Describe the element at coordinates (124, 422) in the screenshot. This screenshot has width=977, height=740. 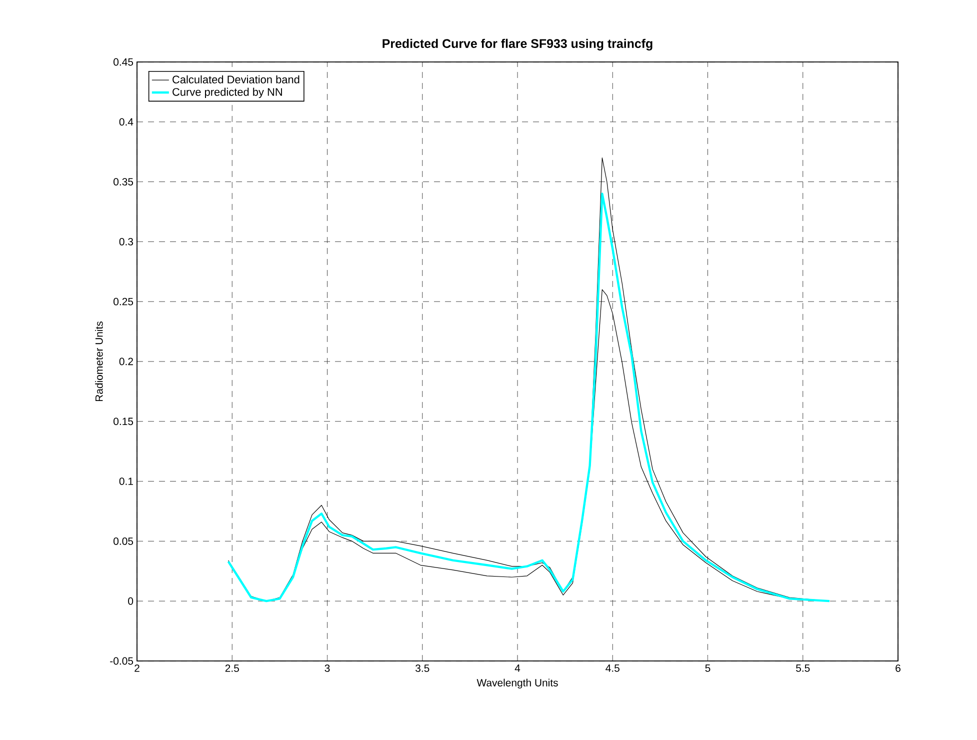
I see `y-tick-label: 0.15` at that location.